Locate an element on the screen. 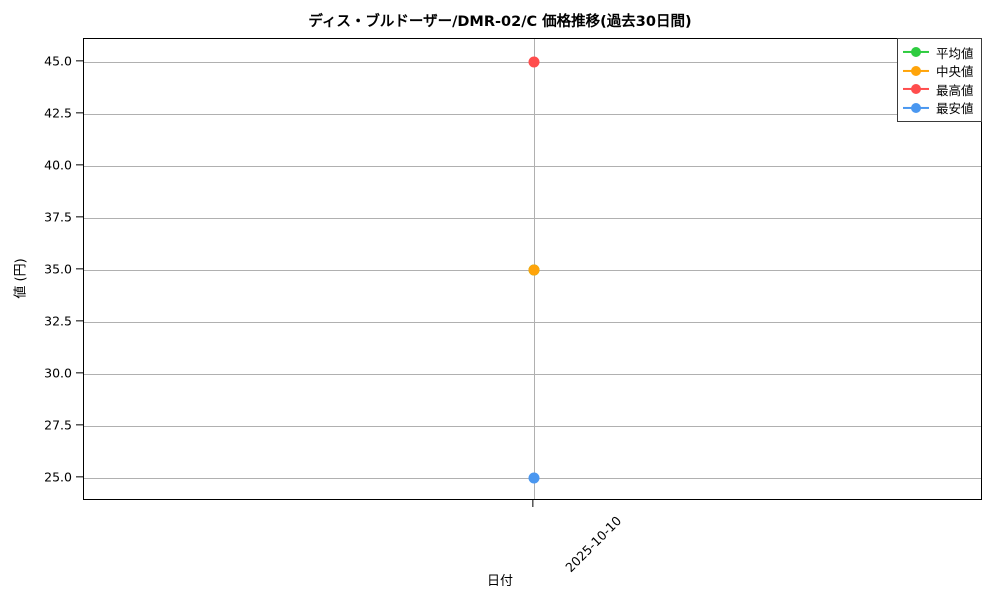 This screenshot has width=1000, height=600. y-axis-tick-label: 30.0 is located at coordinates (58, 373).